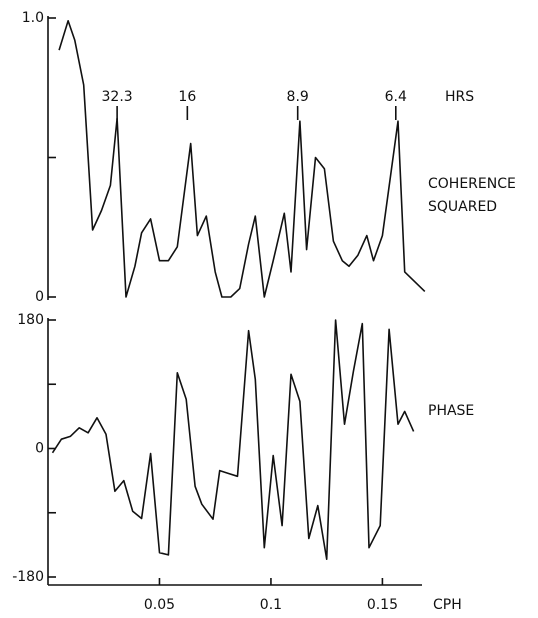  Describe the element at coordinates (447, 605) in the screenshot. I see `x-label: CPH` at that location.